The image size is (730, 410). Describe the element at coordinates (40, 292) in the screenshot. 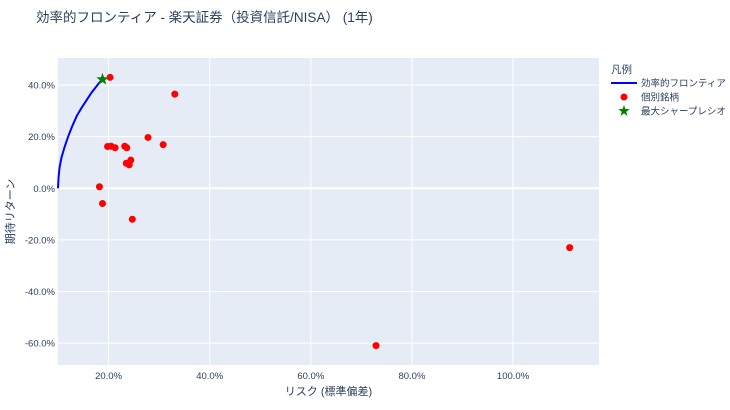

I see `y-tick-label: -40.0%` at that location.